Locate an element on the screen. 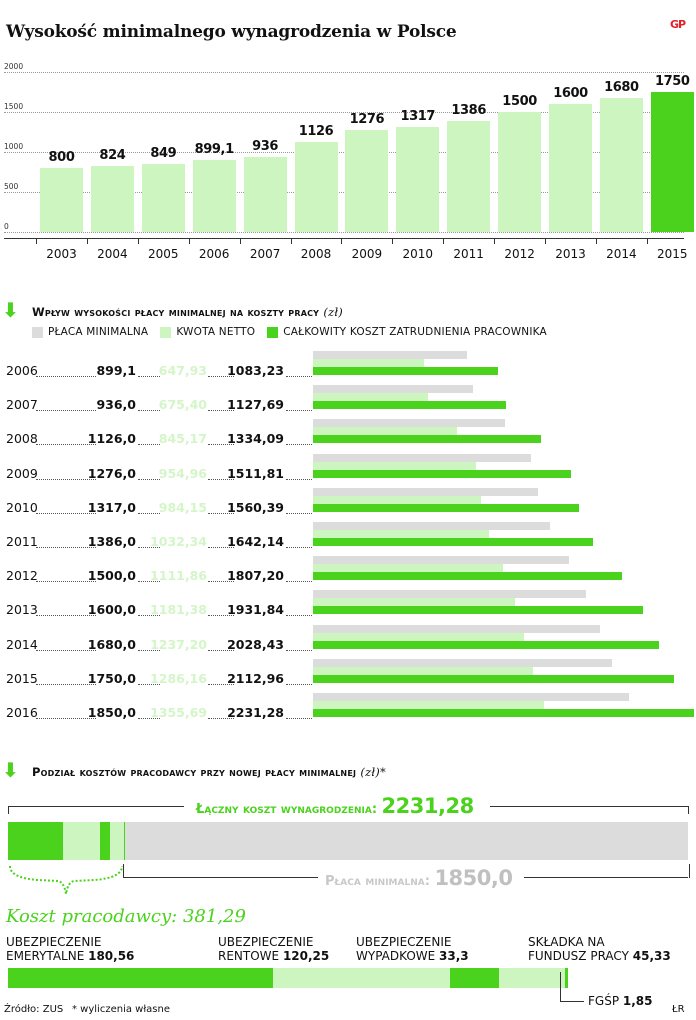  x-tick-label: 2011 is located at coordinates (468, 254).